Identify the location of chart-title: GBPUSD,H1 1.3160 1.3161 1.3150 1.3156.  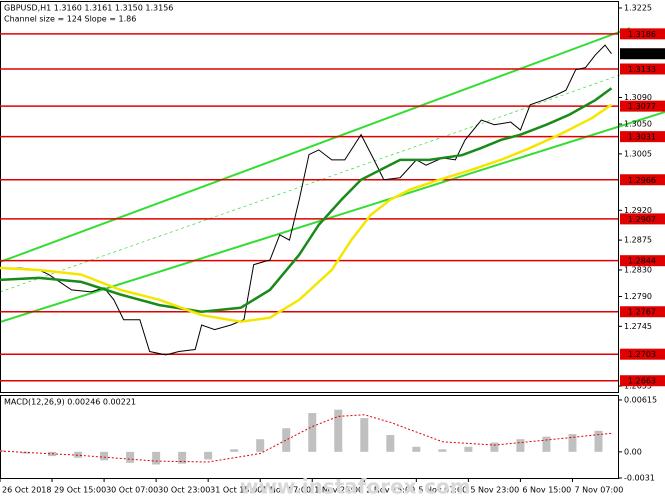
(88, 8).